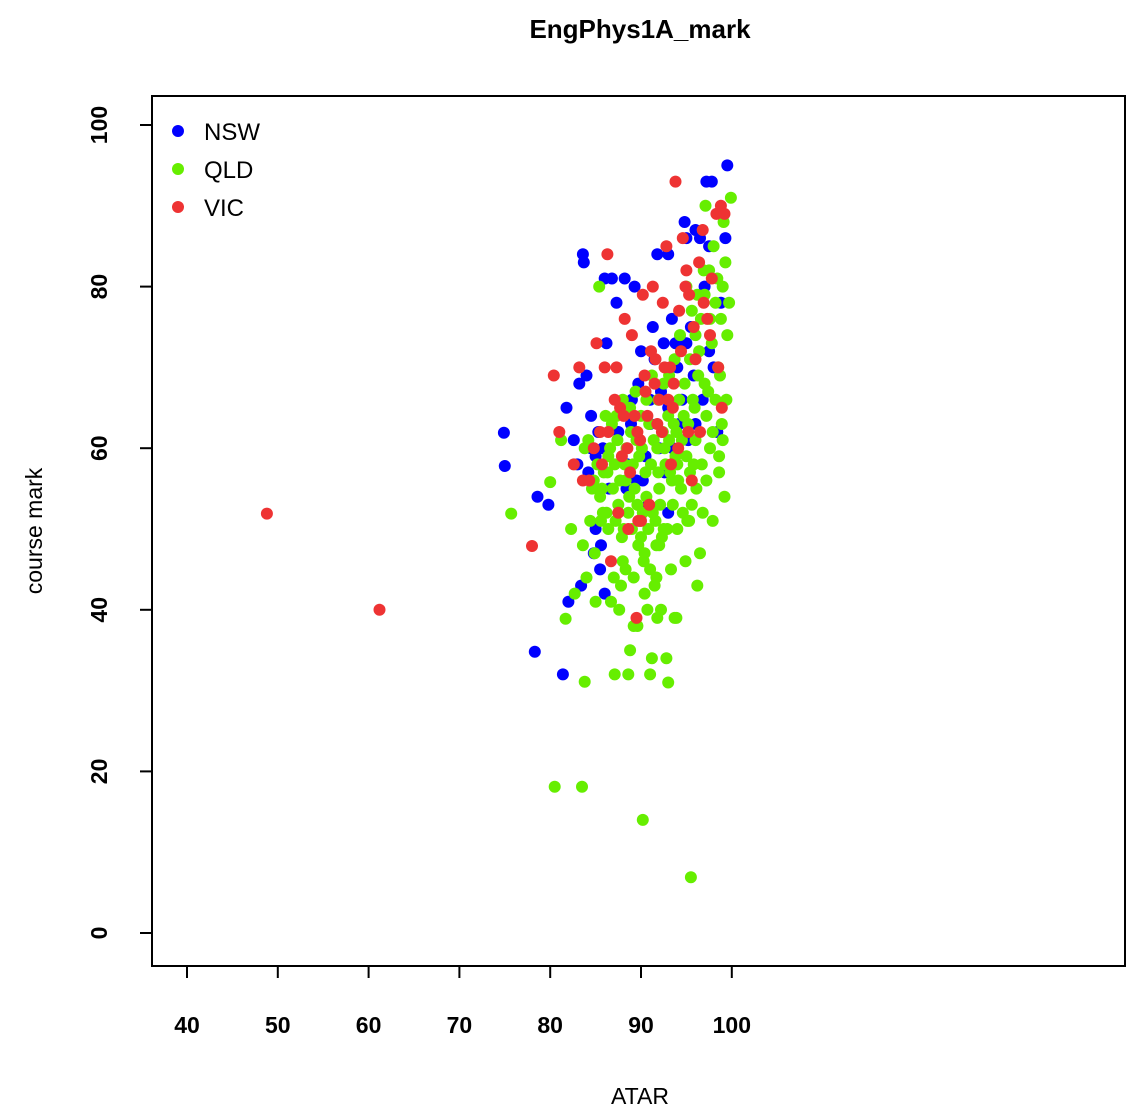 The image size is (1128, 1114). I want to click on y-tick-label: 20, so click(99, 772).